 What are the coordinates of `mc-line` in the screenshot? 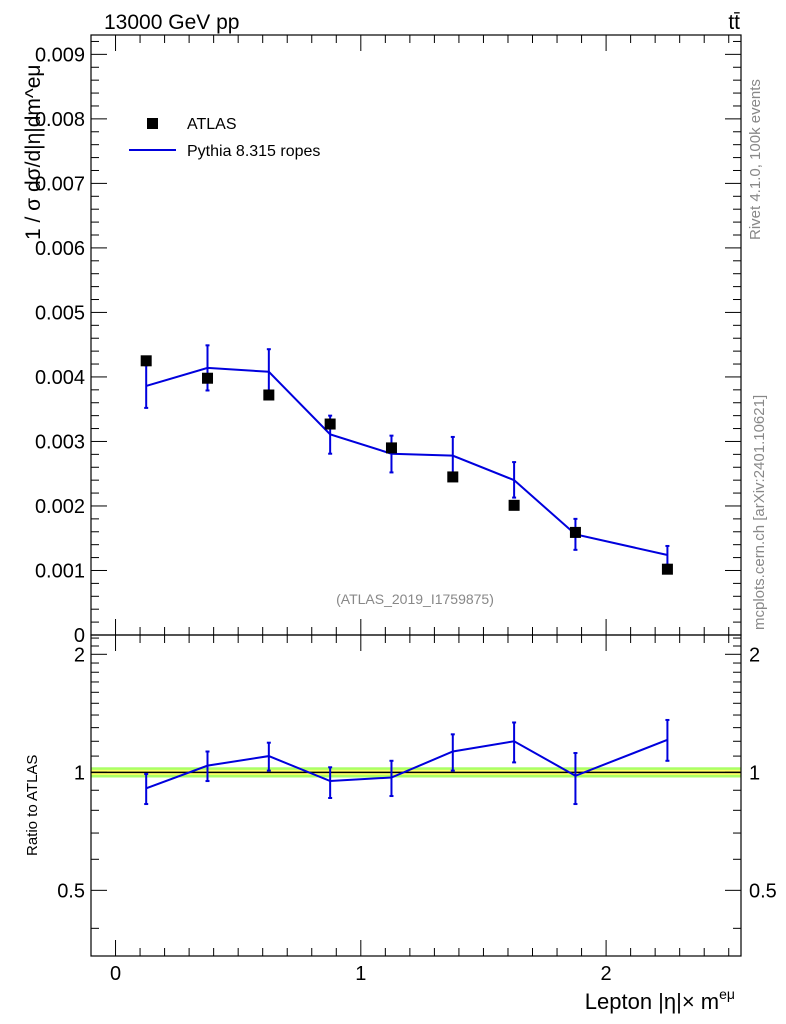 It's located at (406, 461).